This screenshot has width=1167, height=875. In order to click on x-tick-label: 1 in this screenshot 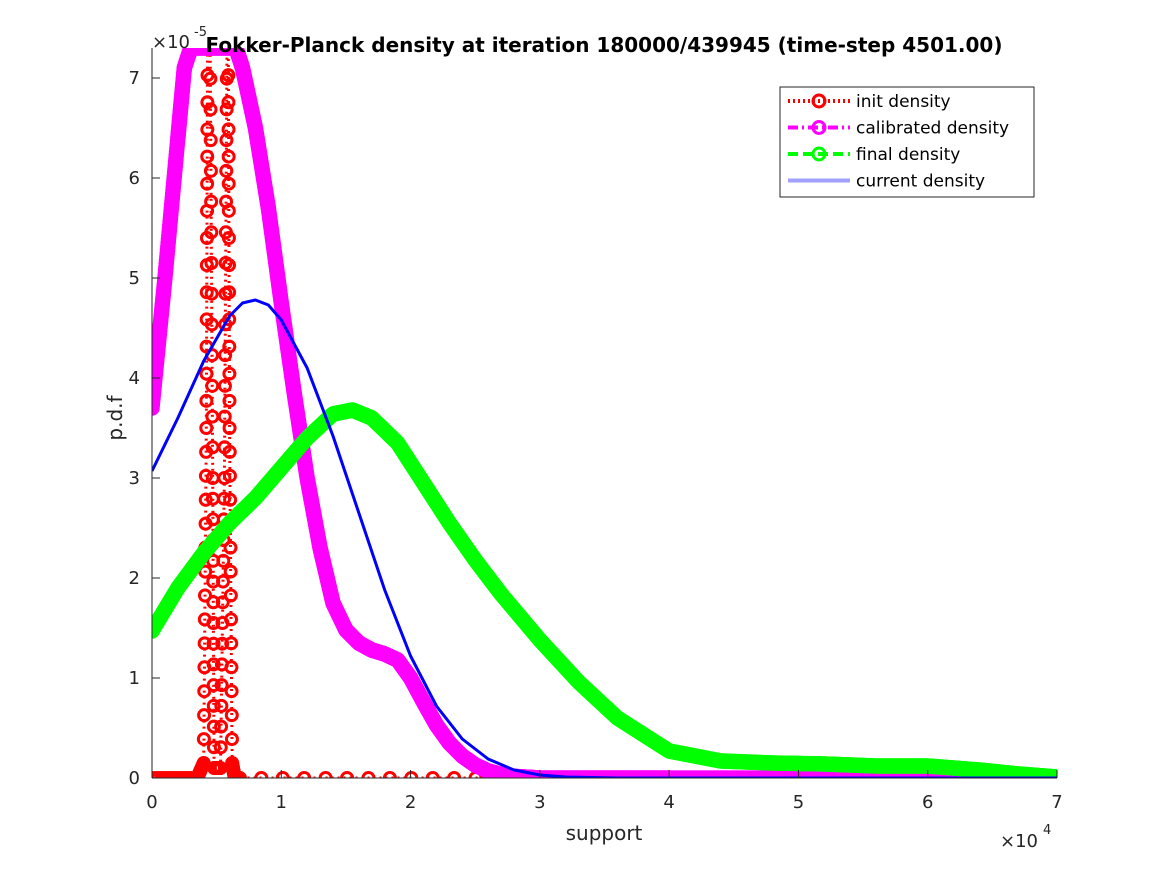, I will do `click(281, 802)`.